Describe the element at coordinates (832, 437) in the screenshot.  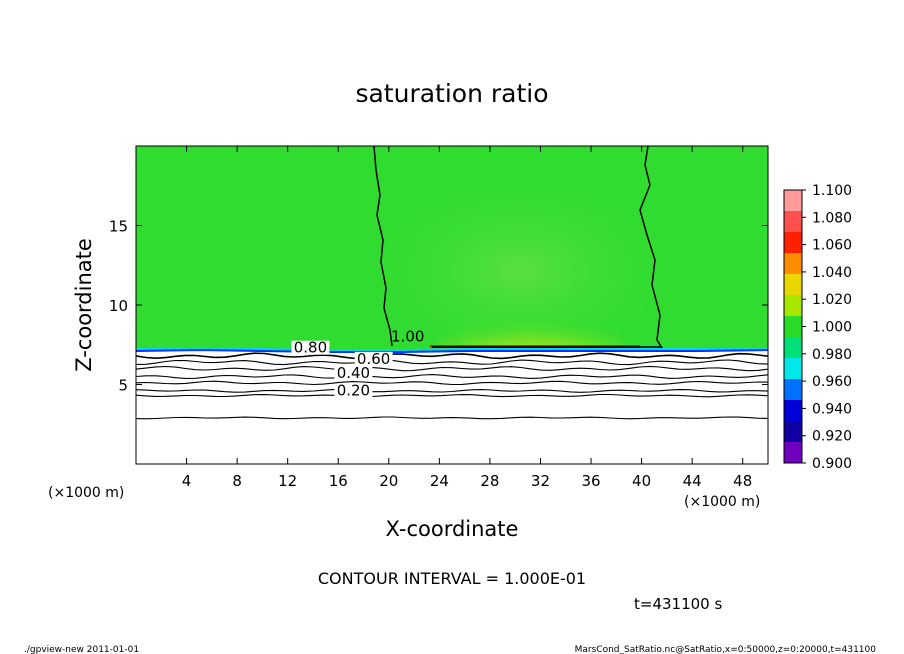
I see `colorbar-label: 0.920` at that location.